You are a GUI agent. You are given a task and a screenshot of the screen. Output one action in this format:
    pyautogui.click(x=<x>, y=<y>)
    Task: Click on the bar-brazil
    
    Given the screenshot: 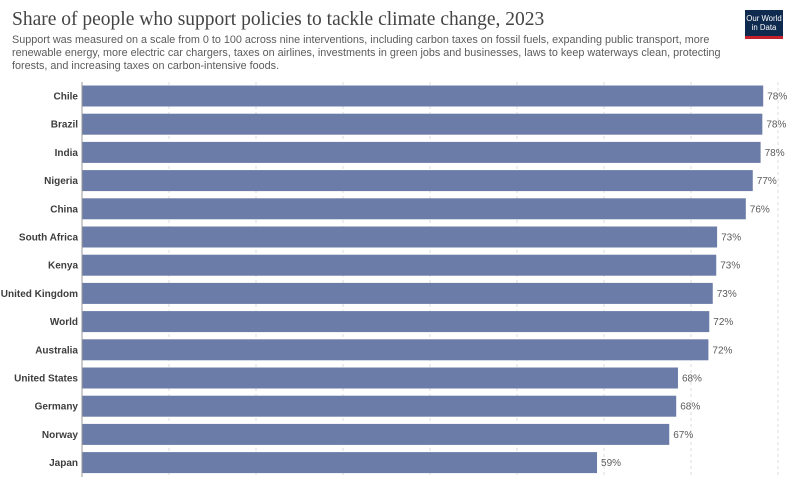 What is the action you would take?
    pyautogui.click(x=422, y=124)
    